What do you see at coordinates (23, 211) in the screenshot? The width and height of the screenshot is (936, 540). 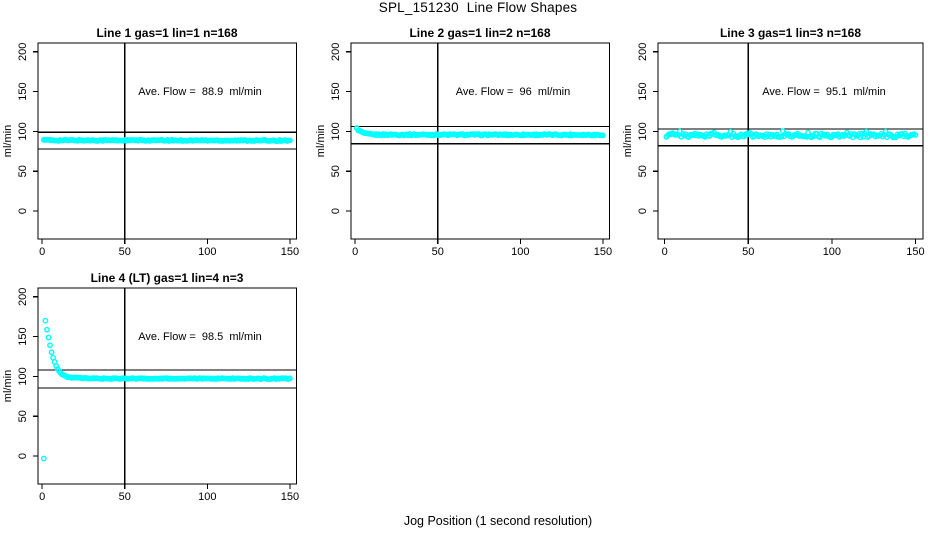 I see `plot1-y-tick-label: 0` at bounding box center [23, 211].